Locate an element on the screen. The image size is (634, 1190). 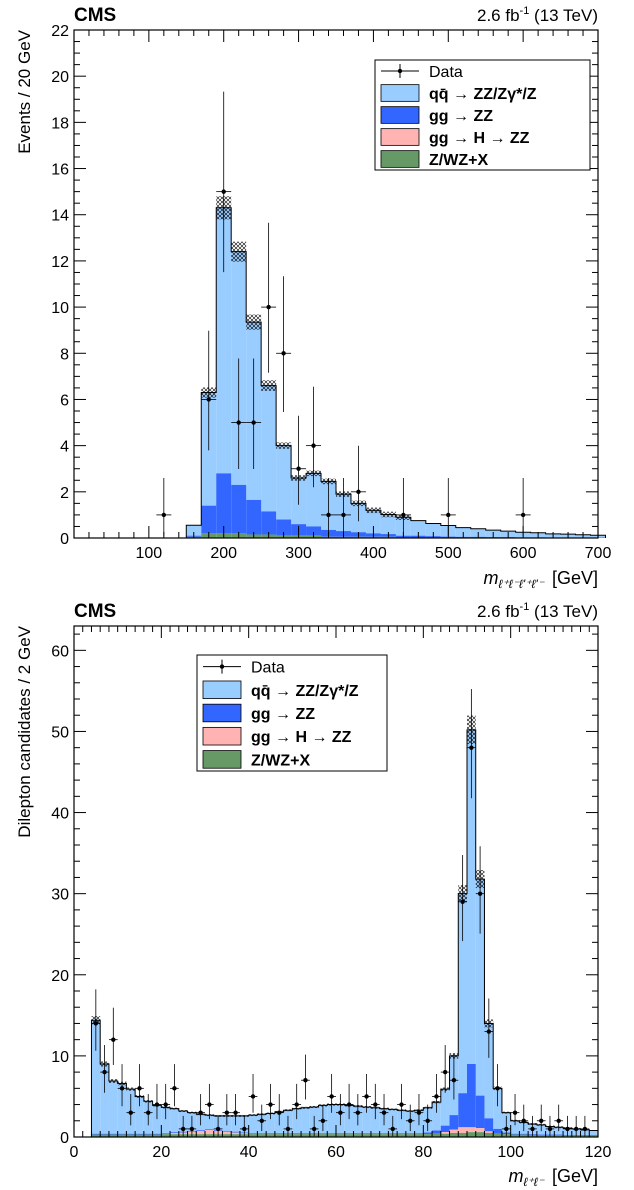
legend-swatch-zx is located at coordinates (400, 159).